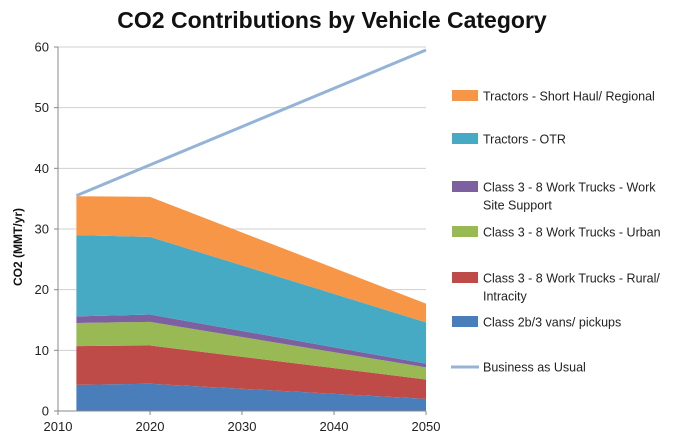 The height and width of the screenshot is (440, 676). What do you see at coordinates (42, 107) in the screenshot?
I see `y-tick-label: 50` at bounding box center [42, 107].